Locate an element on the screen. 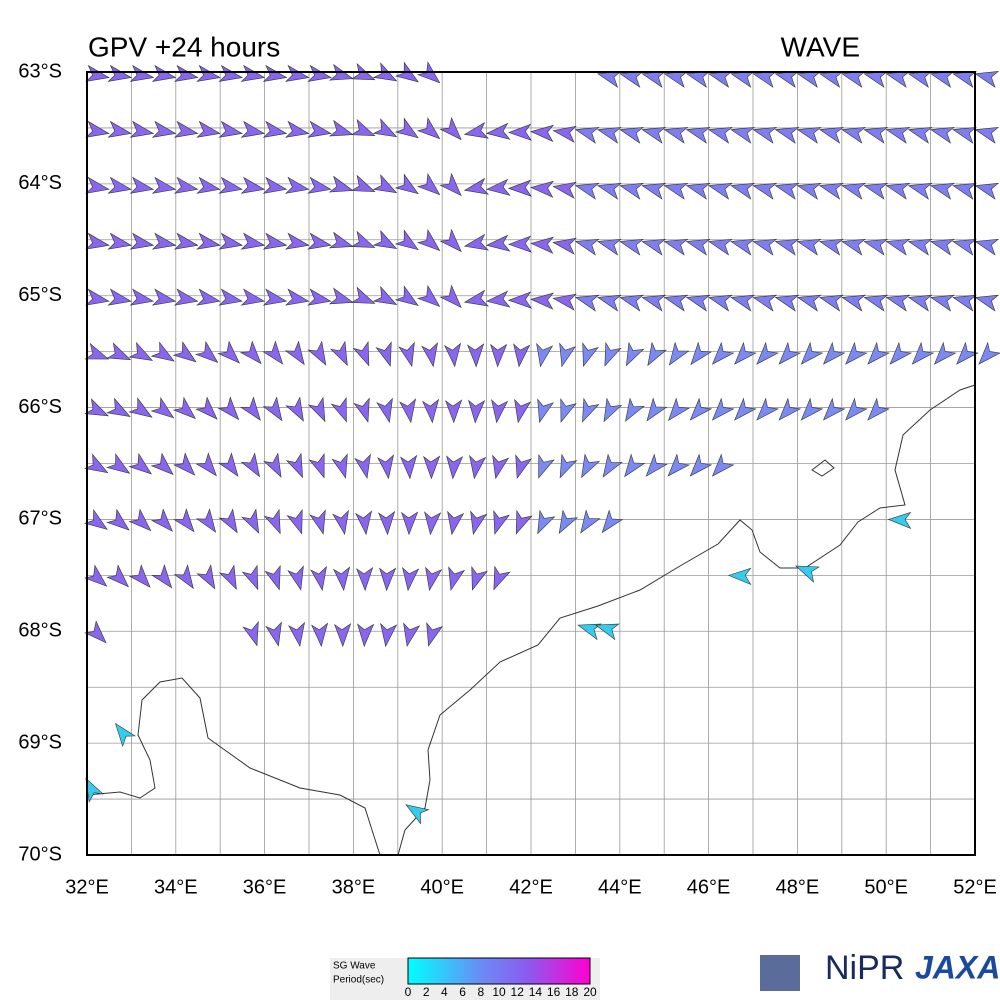 The height and width of the screenshot is (1000, 1000). colorbar-tick-label: 4 is located at coordinates (444, 992).